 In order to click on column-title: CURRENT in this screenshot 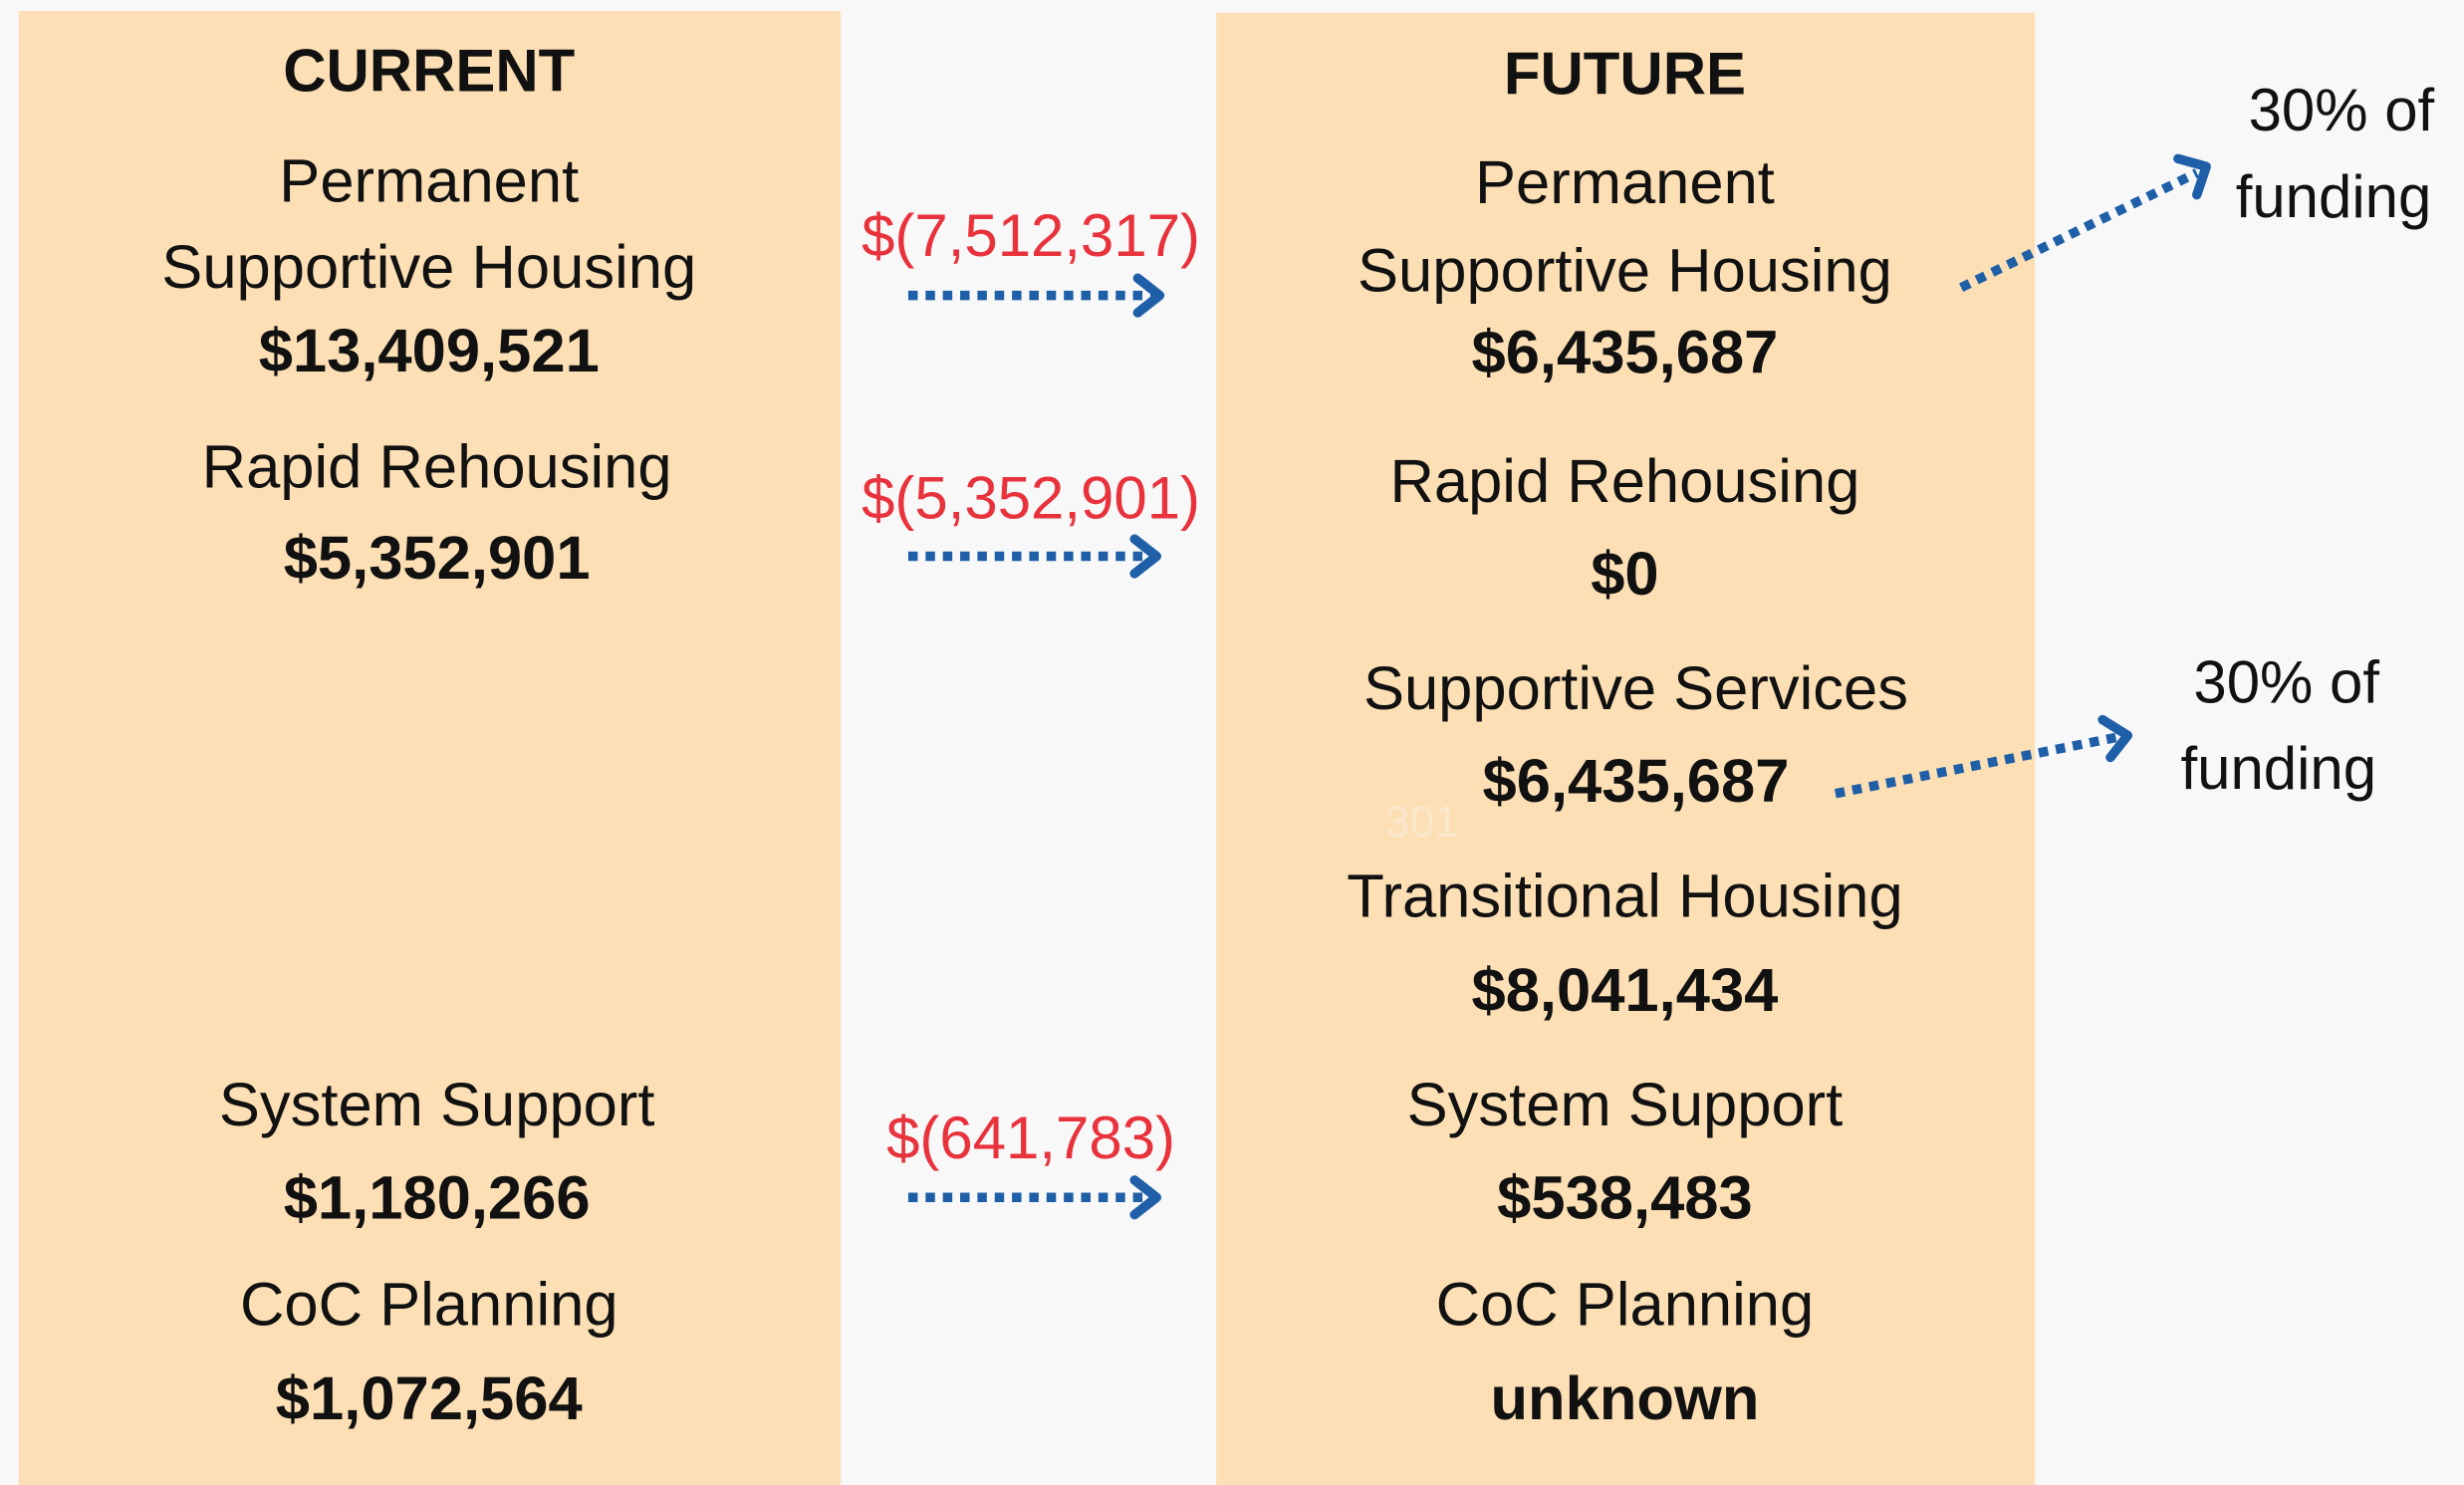, I will do `click(429, 71)`.